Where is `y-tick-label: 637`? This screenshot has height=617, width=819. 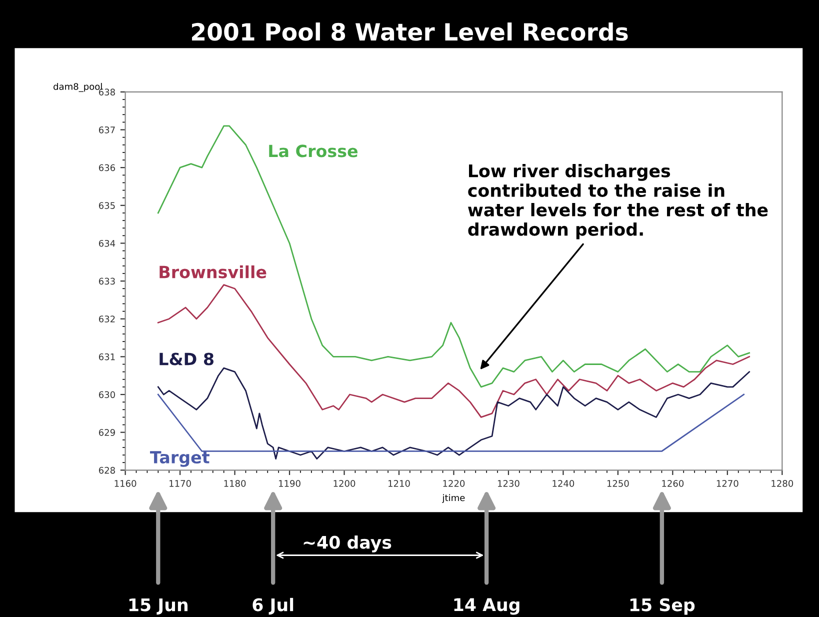
y-tick-label: 637 is located at coordinates (106, 130).